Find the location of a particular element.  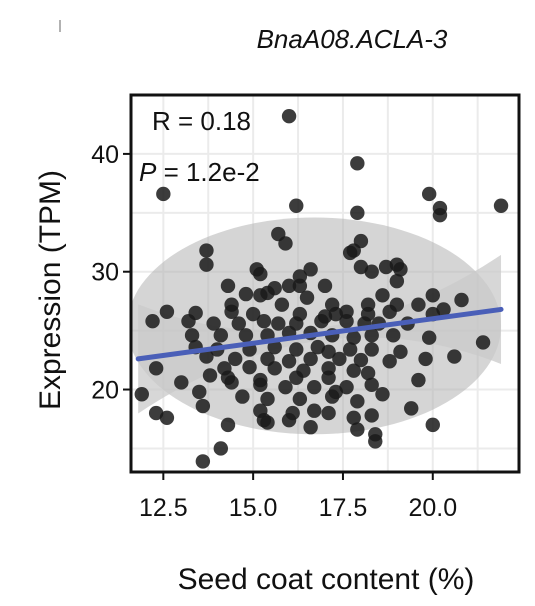

y-tick-label: 40 is located at coordinates (105, 155).